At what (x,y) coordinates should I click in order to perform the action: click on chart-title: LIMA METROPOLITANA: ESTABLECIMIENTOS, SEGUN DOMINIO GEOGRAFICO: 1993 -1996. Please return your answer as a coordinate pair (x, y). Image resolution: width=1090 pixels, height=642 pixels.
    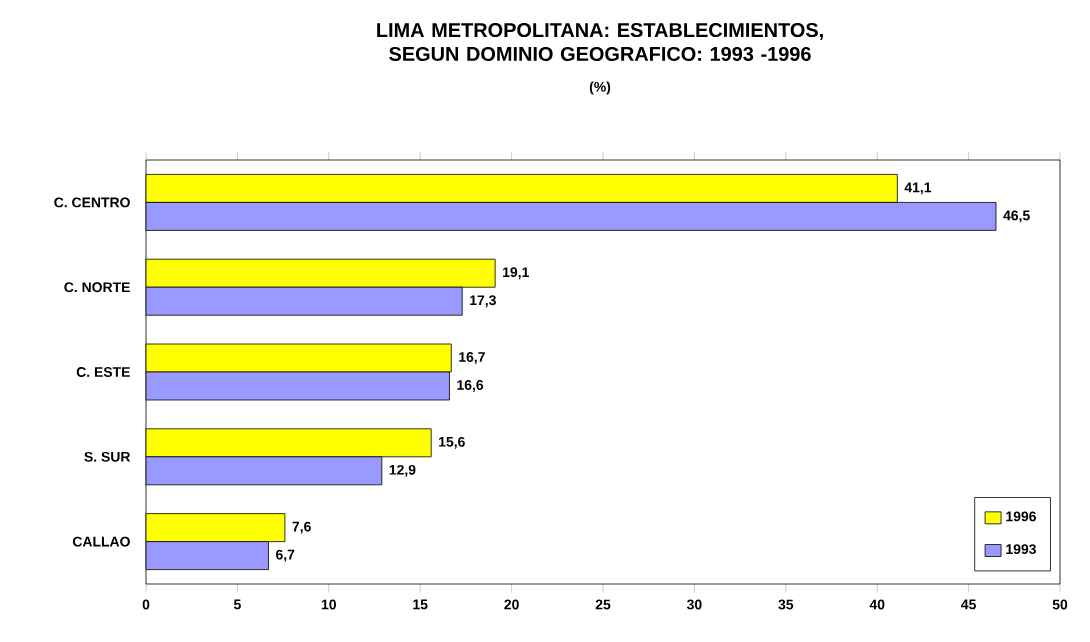
    Looking at the image, I should click on (600, 42).